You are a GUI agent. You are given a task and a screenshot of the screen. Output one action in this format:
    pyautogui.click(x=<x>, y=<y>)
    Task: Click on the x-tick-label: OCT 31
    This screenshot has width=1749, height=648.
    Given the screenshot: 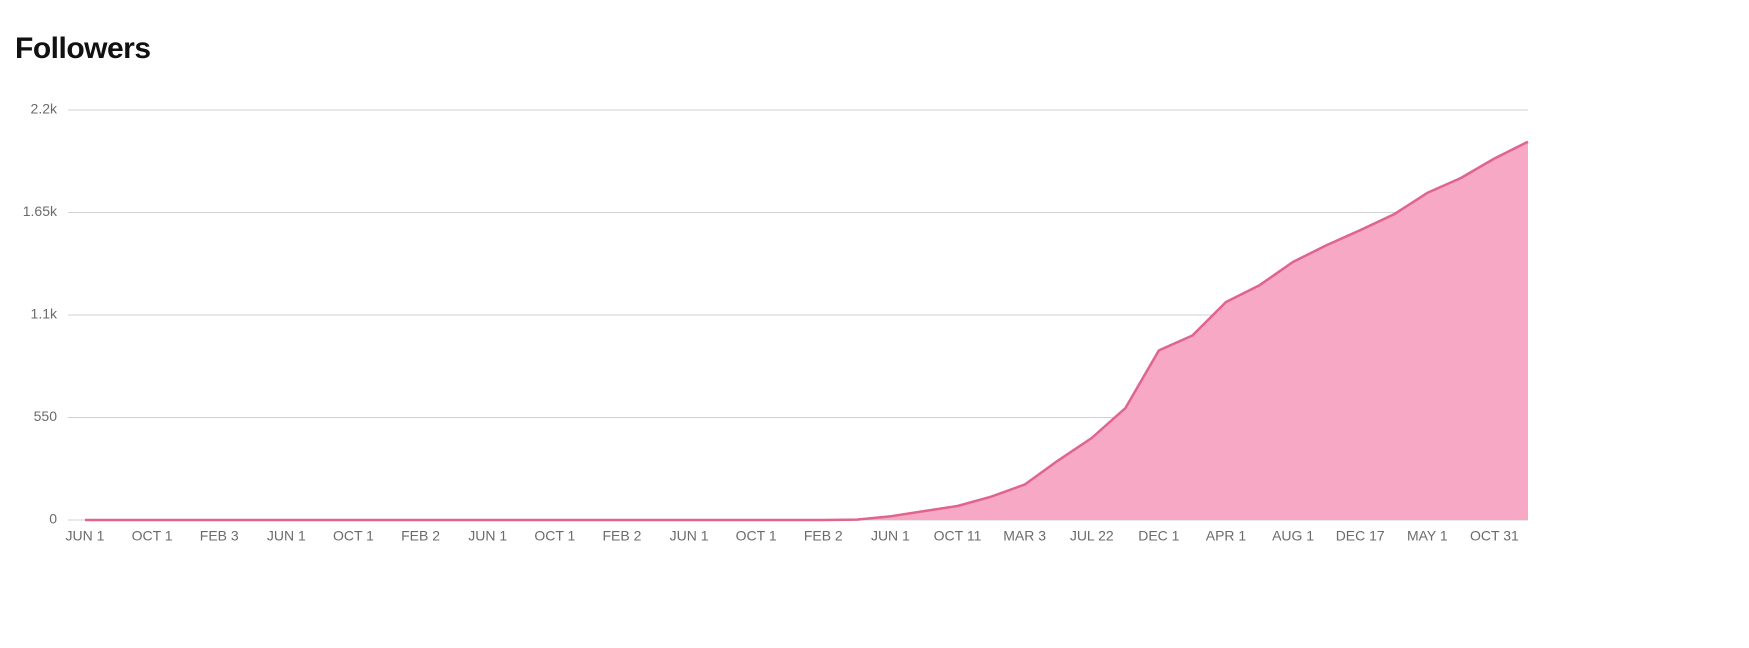 What is the action you would take?
    pyautogui.click(x=1494, y=536)
    